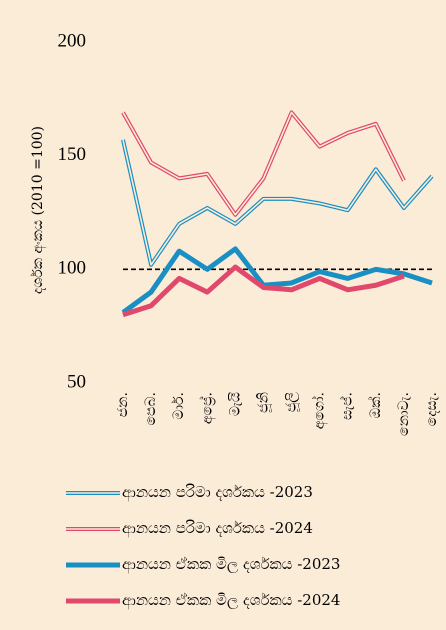  What do you see at coordinates (72, 154) in the screenshot?
I see `y-tick-label: 150` at bounding box center [72, 154].